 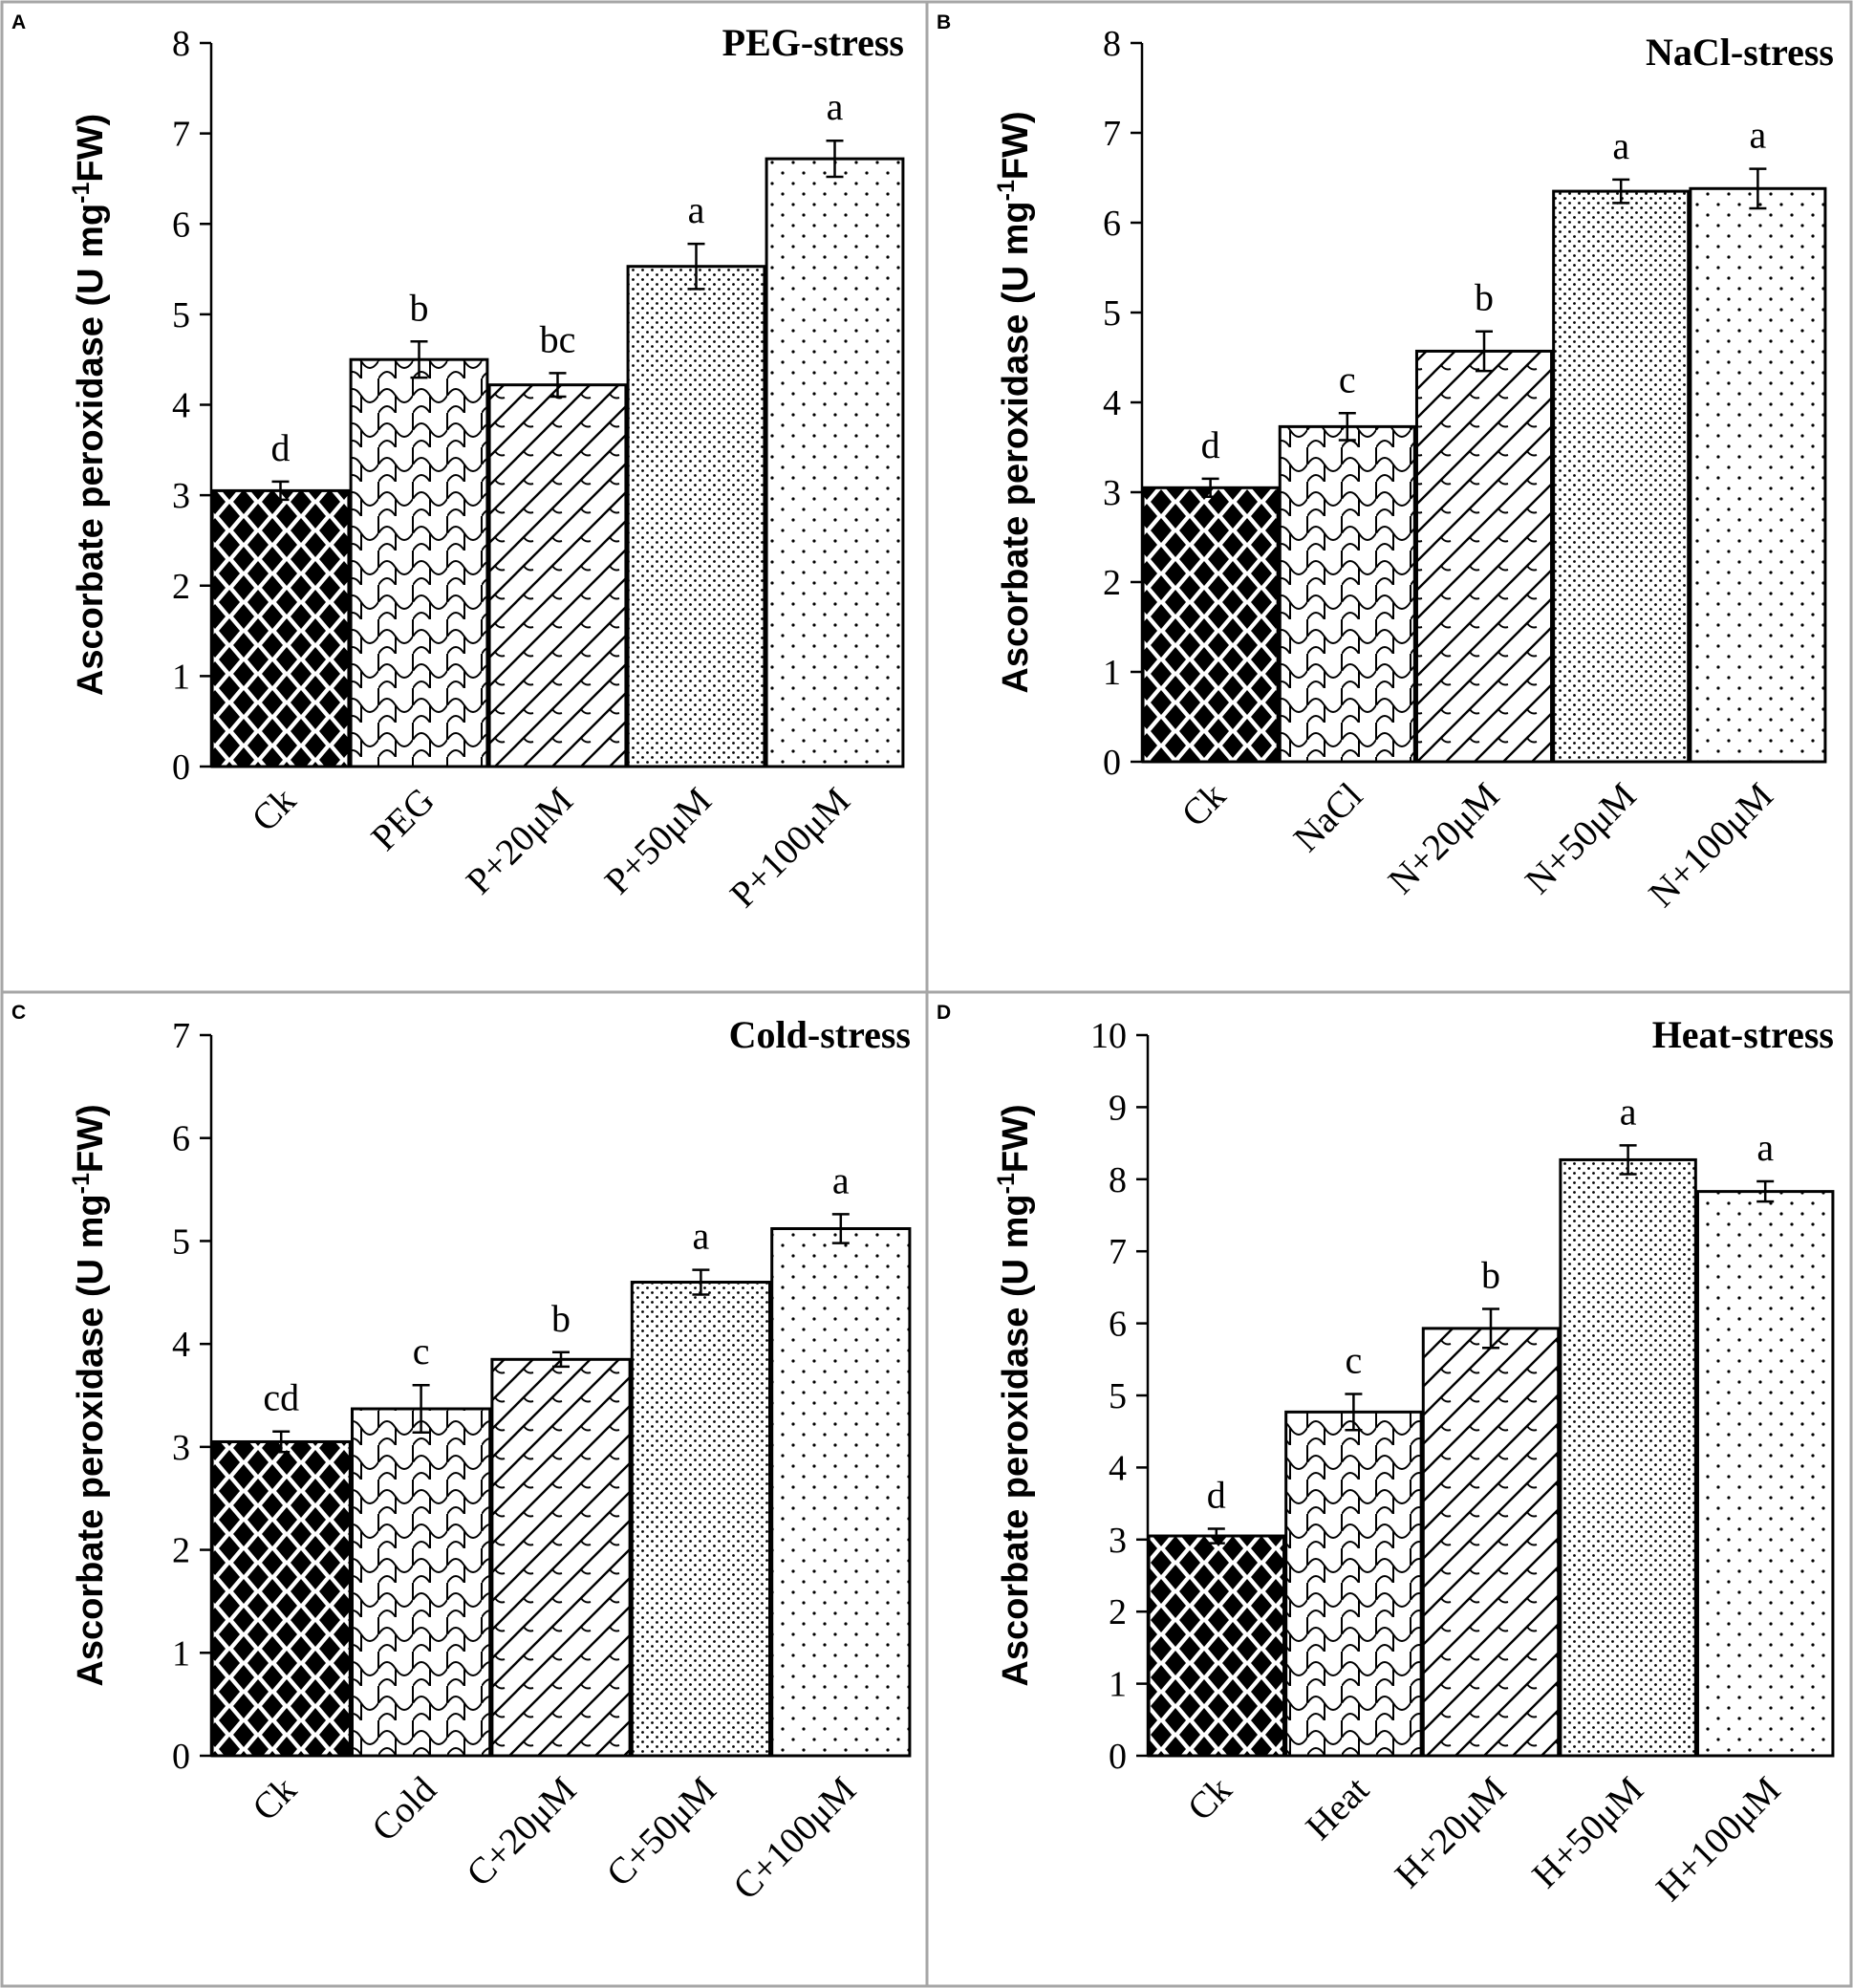 I want to click on panel-letter: B, so click(x=944, y=22).